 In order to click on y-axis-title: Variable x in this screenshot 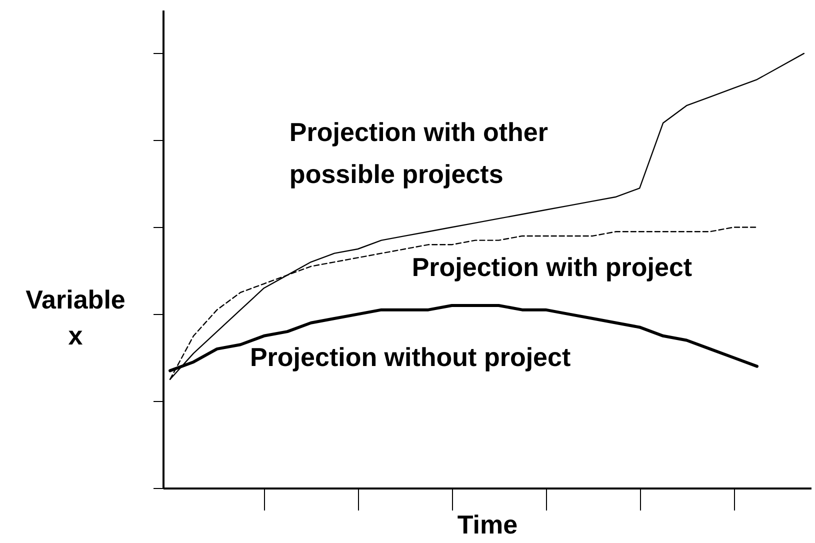, I will do `click(76, 317)`.